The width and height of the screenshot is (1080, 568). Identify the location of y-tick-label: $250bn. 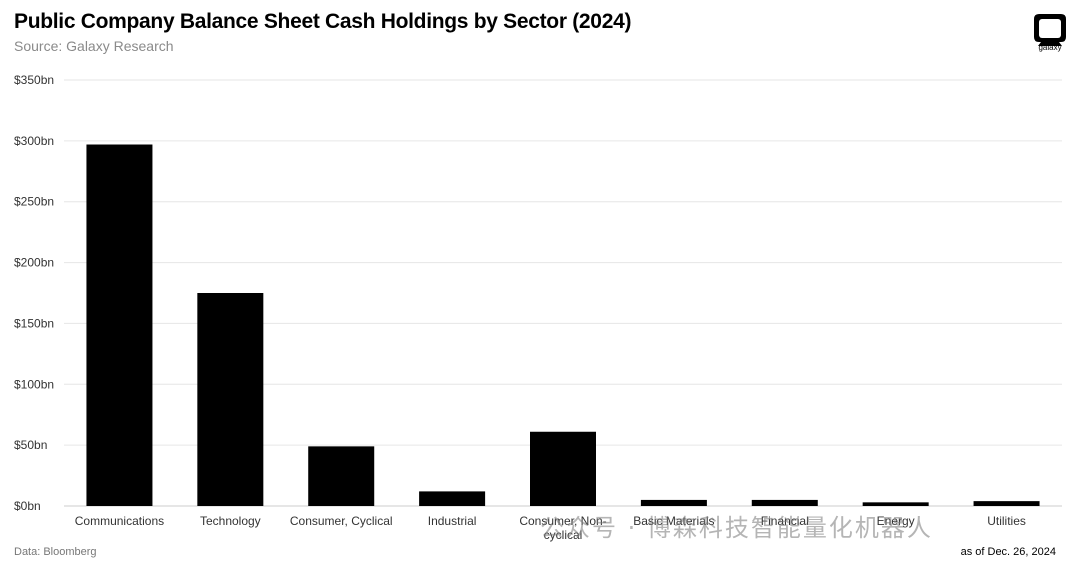
(34, 202).